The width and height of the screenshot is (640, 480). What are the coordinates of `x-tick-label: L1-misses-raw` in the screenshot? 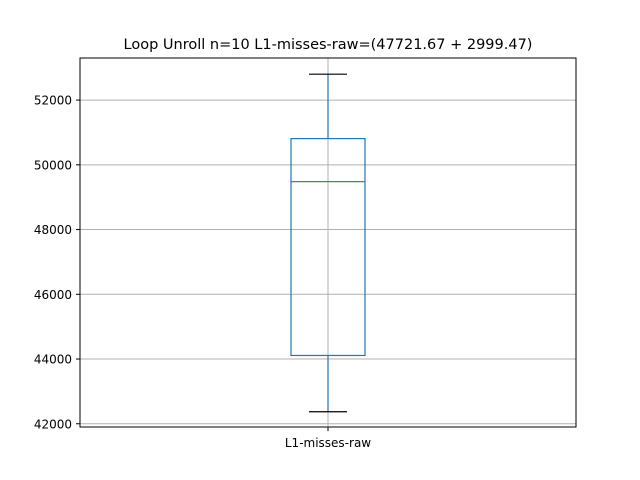 It's located at (328, 443).